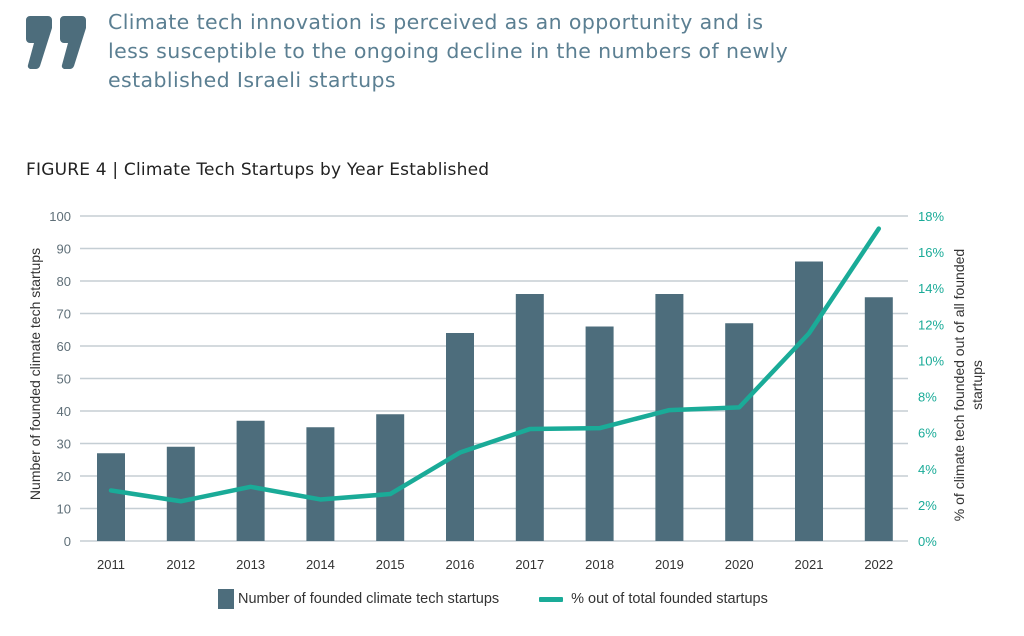  Describe the element at coordinates (180, 493) in the screenshot. I see `bar-2012` at that location.